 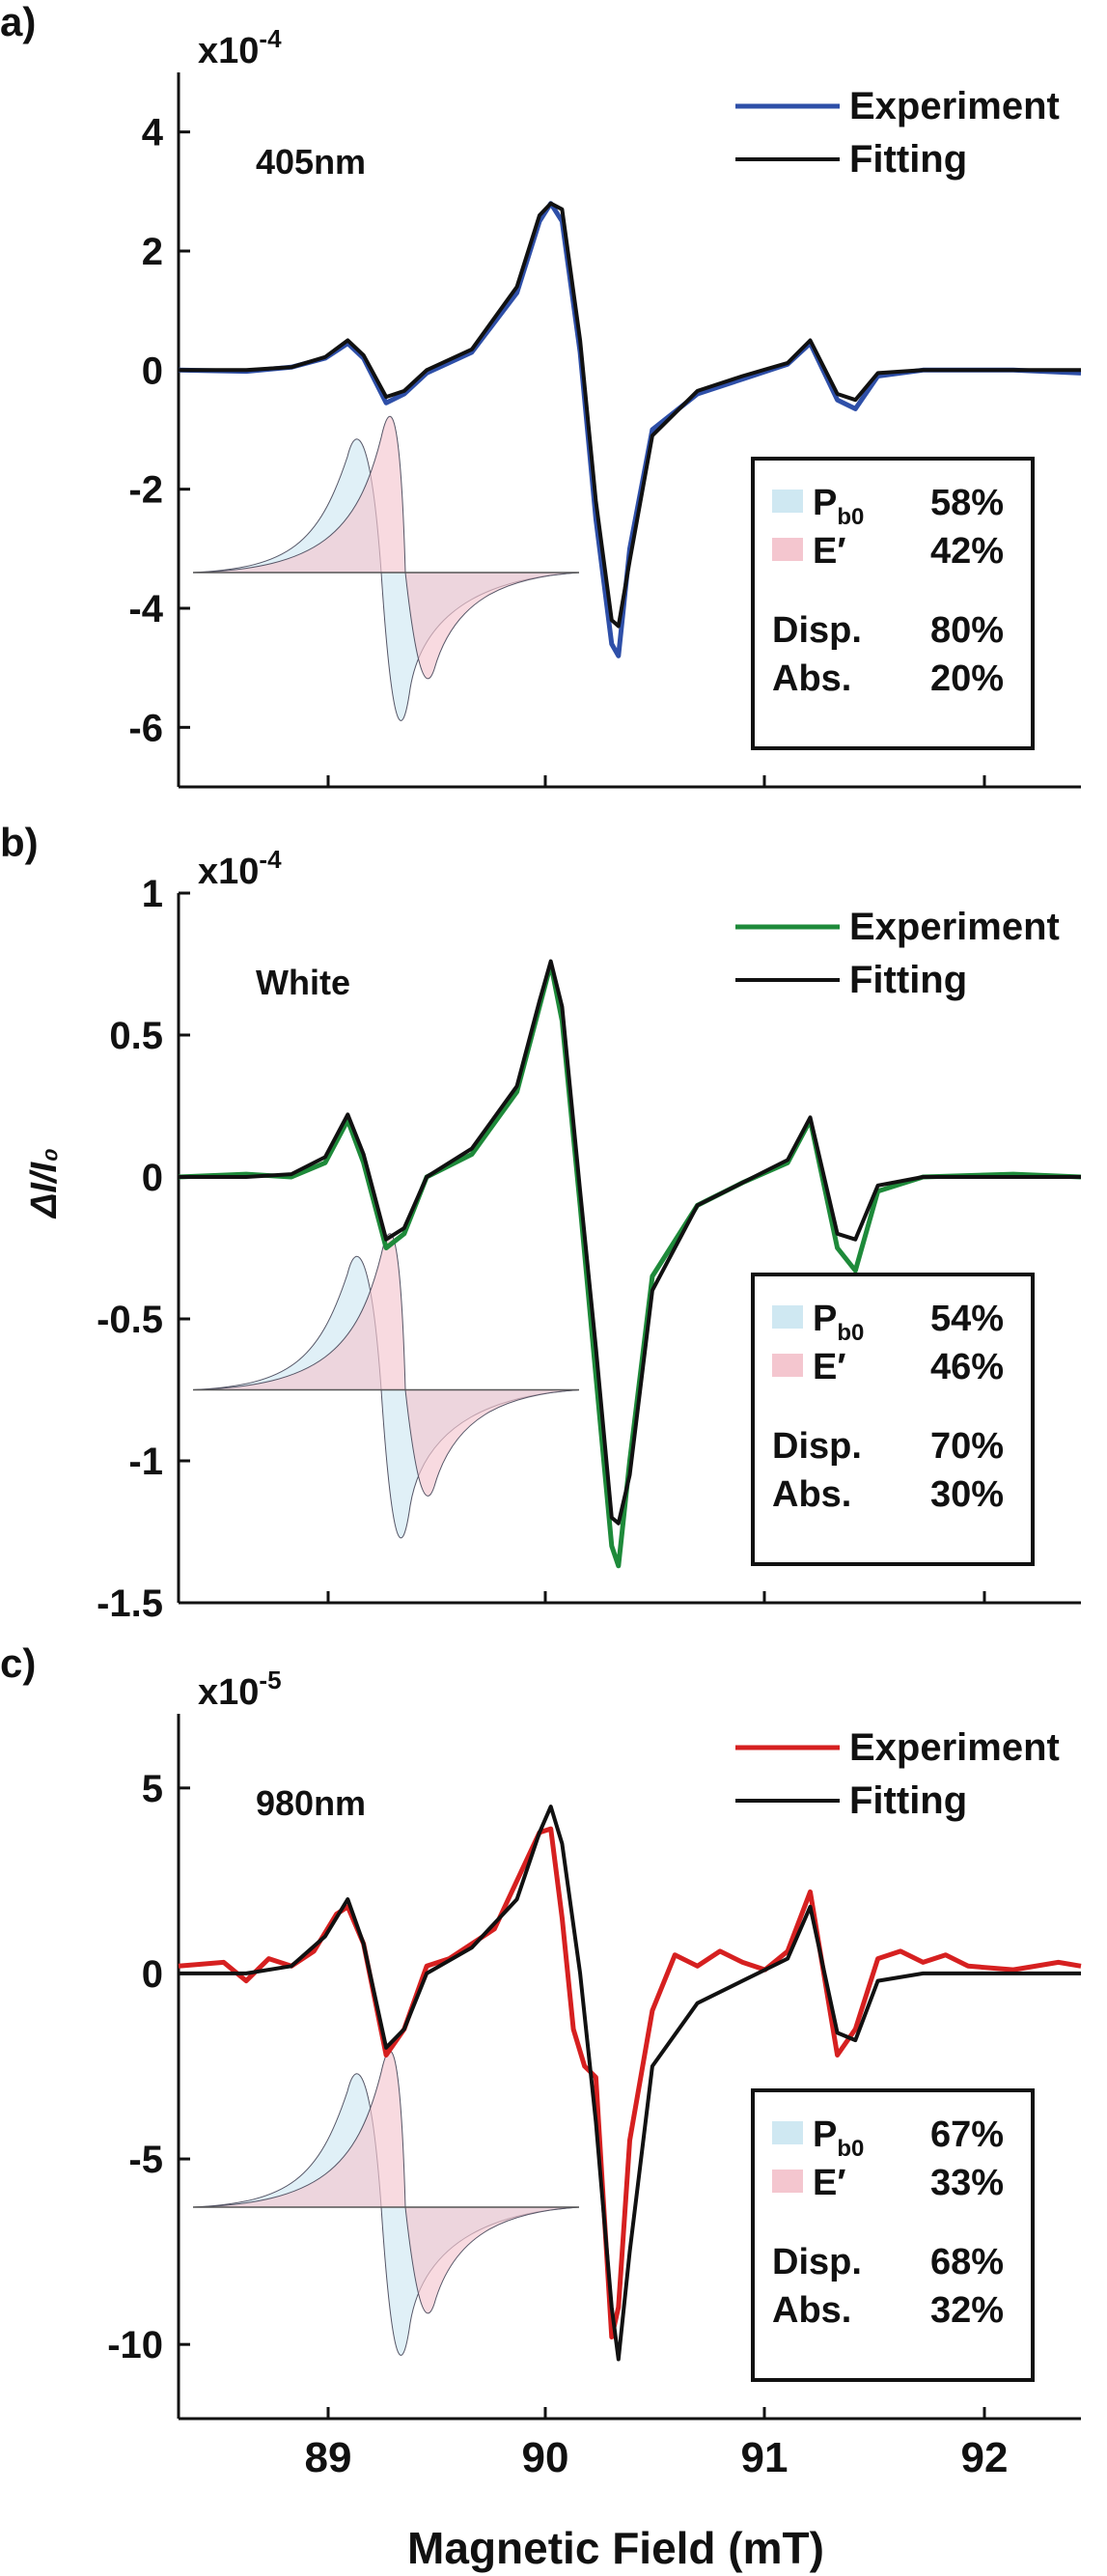 I want to click on x-tick-label: 90, so click(x=545, y=2458).